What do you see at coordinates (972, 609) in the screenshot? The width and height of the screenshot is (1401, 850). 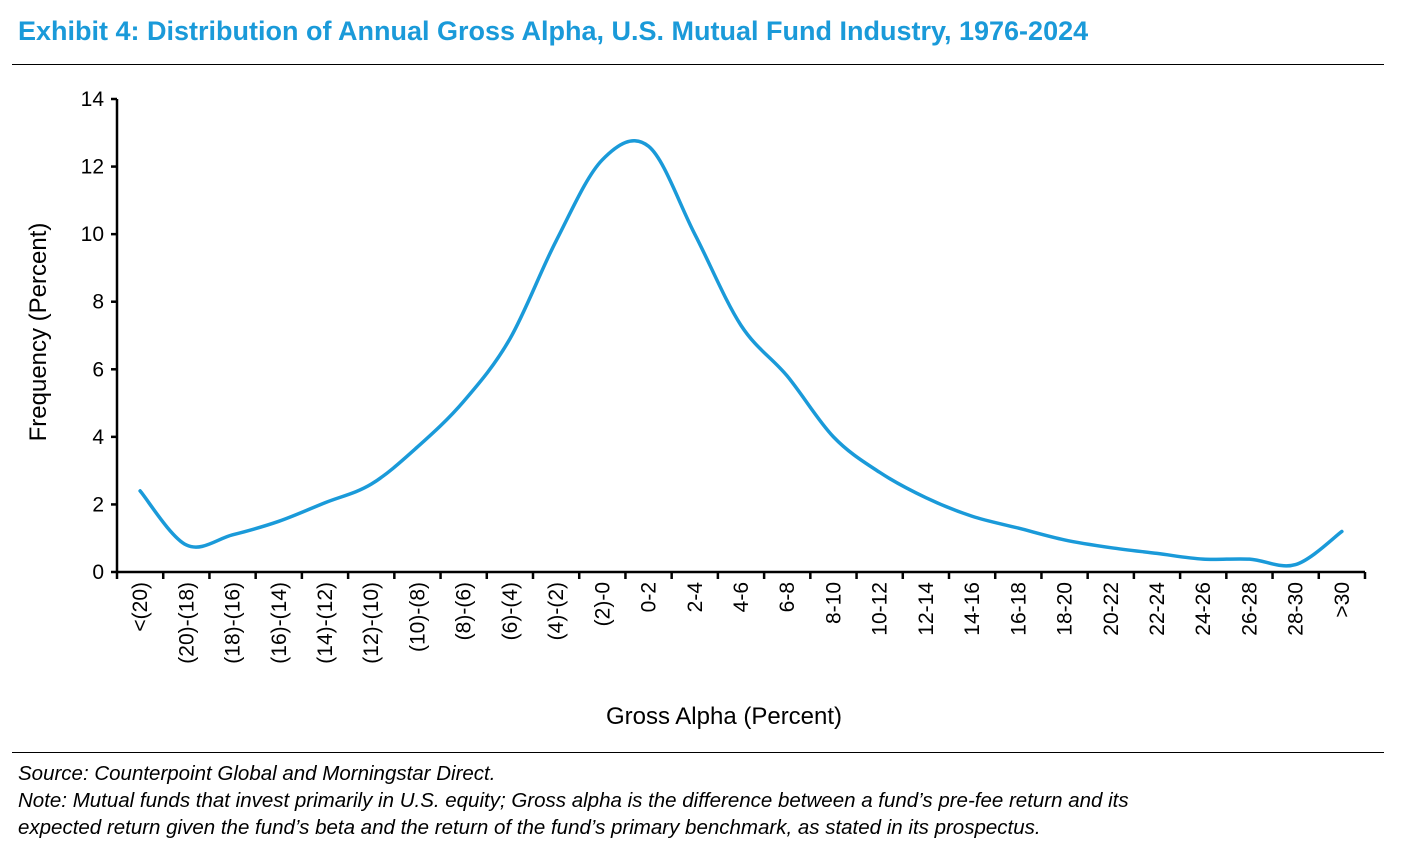 I see `x-tick-label: 14-16` at bounding box center [972, 609].